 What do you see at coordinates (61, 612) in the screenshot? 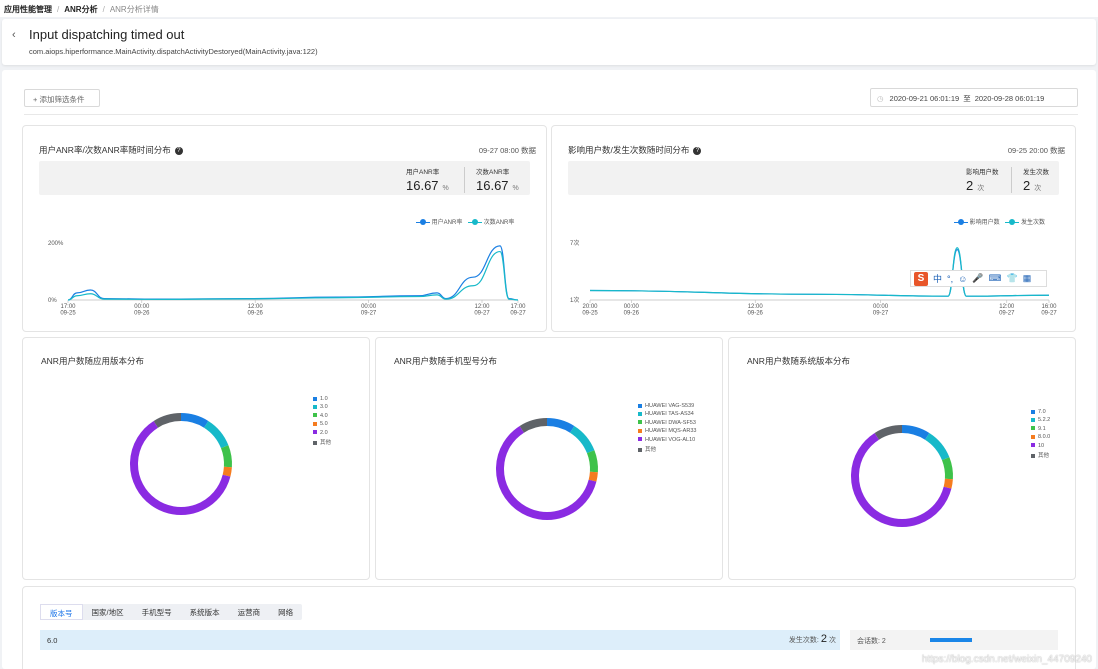
I see `tab-version: 版本号` at bounding box center [61, 612].